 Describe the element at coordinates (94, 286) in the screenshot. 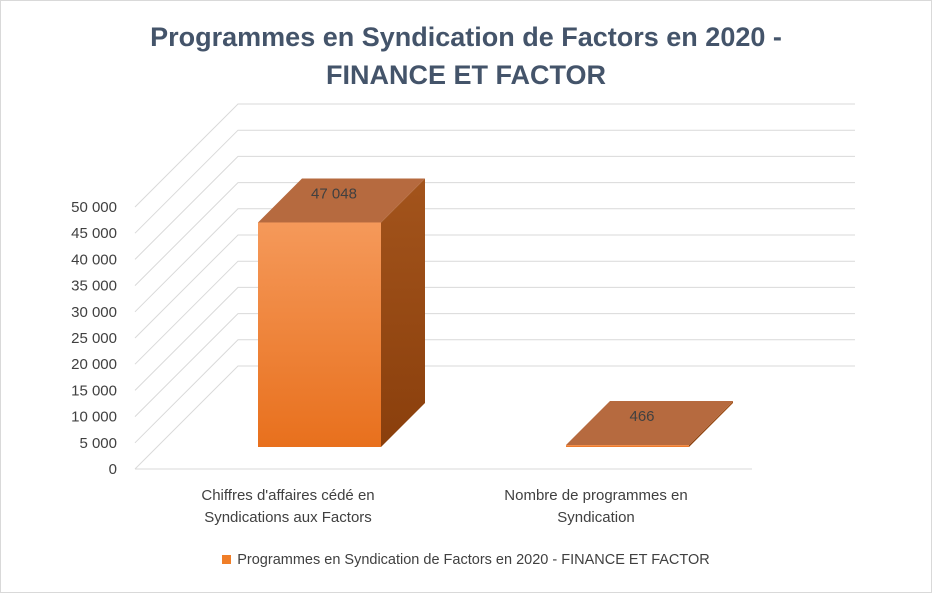

I see `y-tick-label: 35 000` at that location.